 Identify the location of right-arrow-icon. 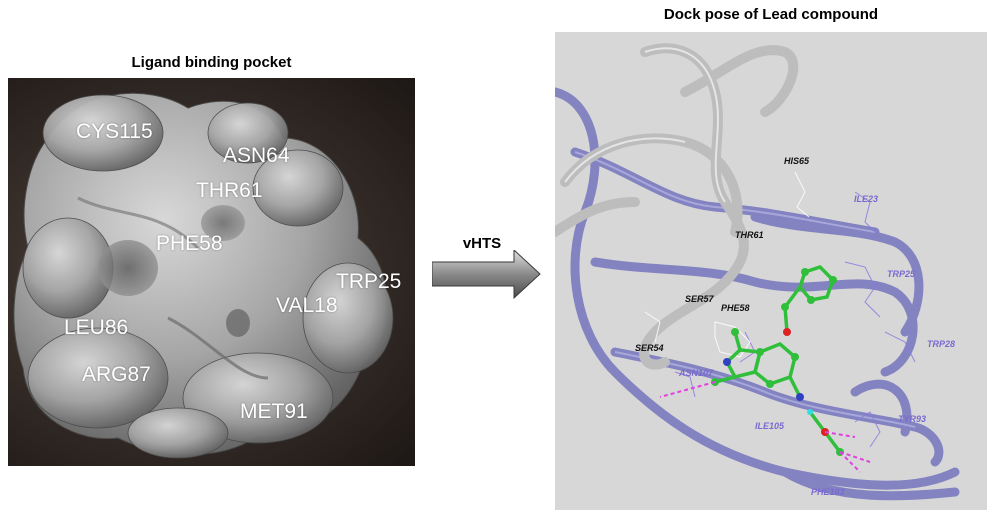
(486, 275).